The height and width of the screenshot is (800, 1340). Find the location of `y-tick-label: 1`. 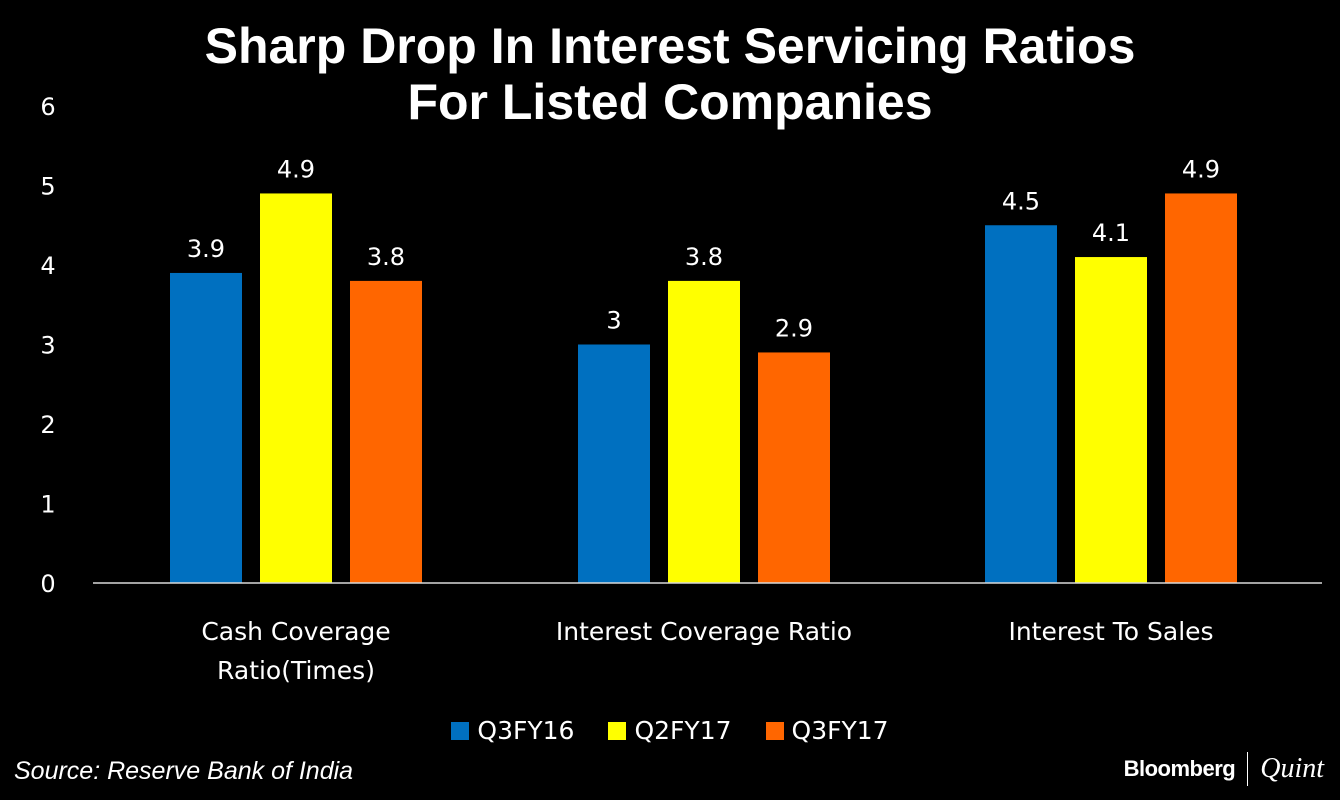

y-tick-label: 1 is located at coordinates (47, 505).